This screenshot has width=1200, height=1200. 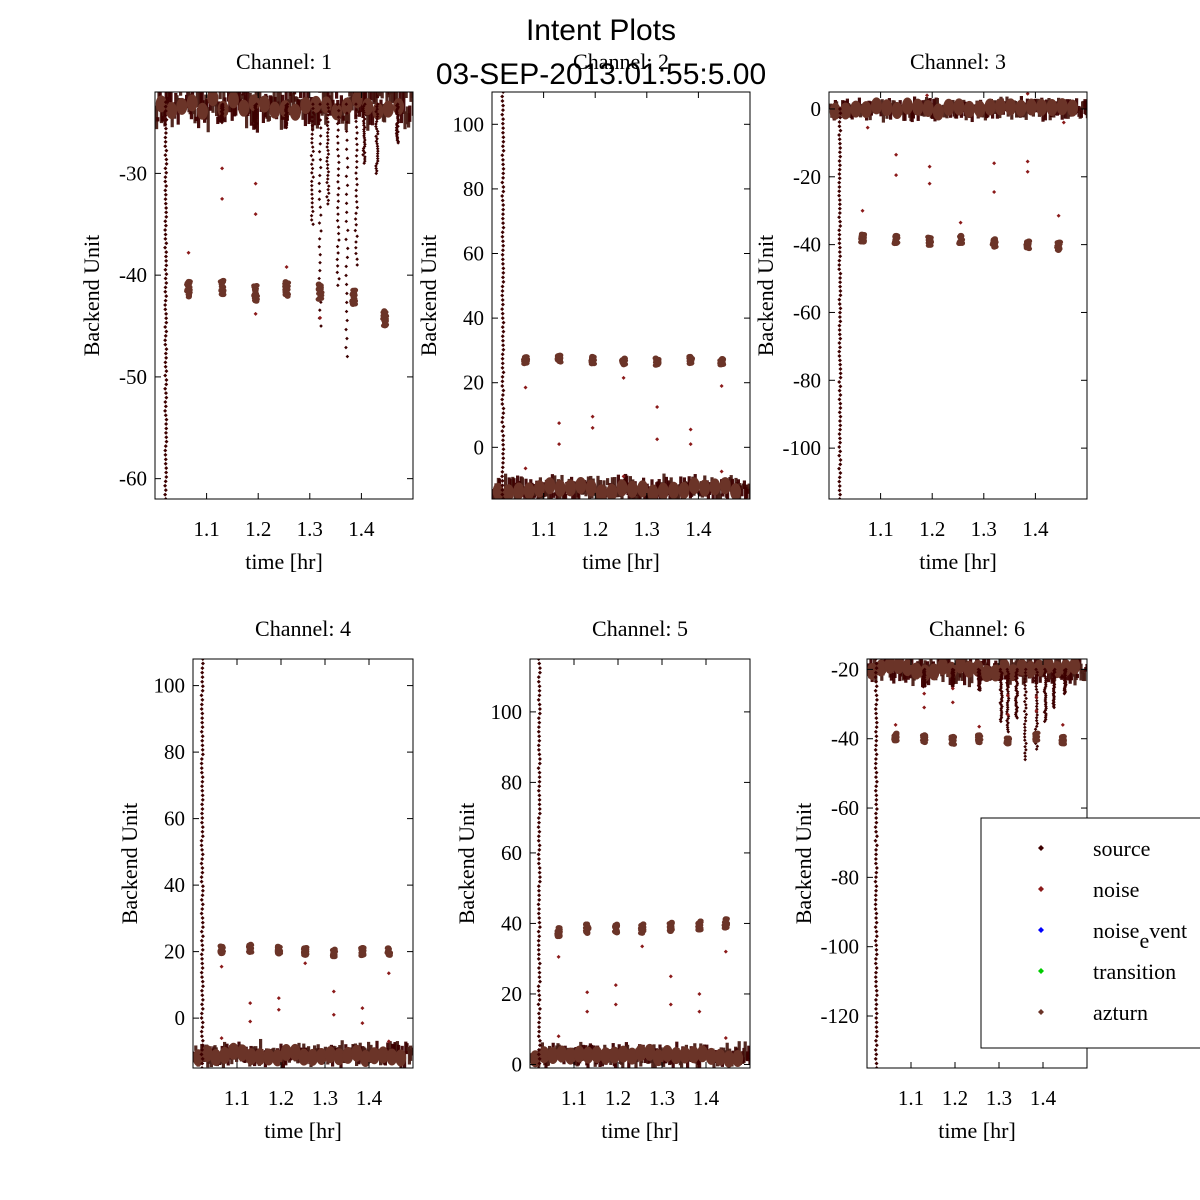 I want to click on channel-3-axes-box, so click(x=958, y=295).